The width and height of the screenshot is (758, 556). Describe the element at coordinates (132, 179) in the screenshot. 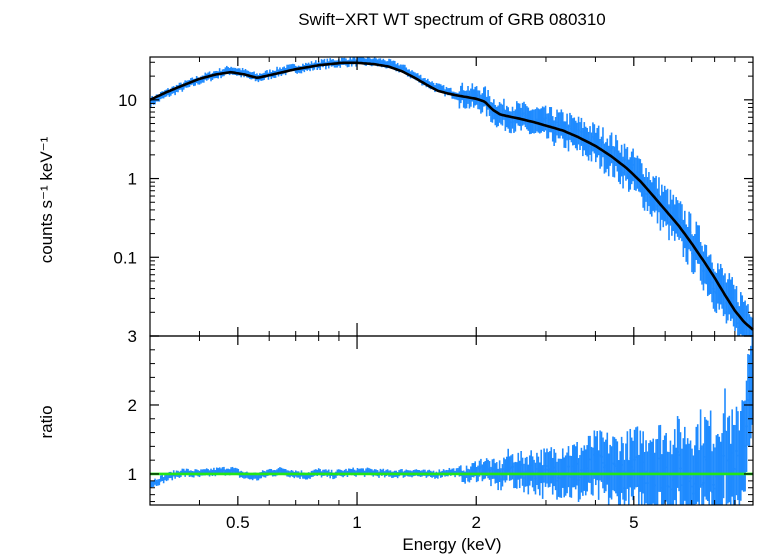

I see `spectrum-y-tick-label: 1` at that location.